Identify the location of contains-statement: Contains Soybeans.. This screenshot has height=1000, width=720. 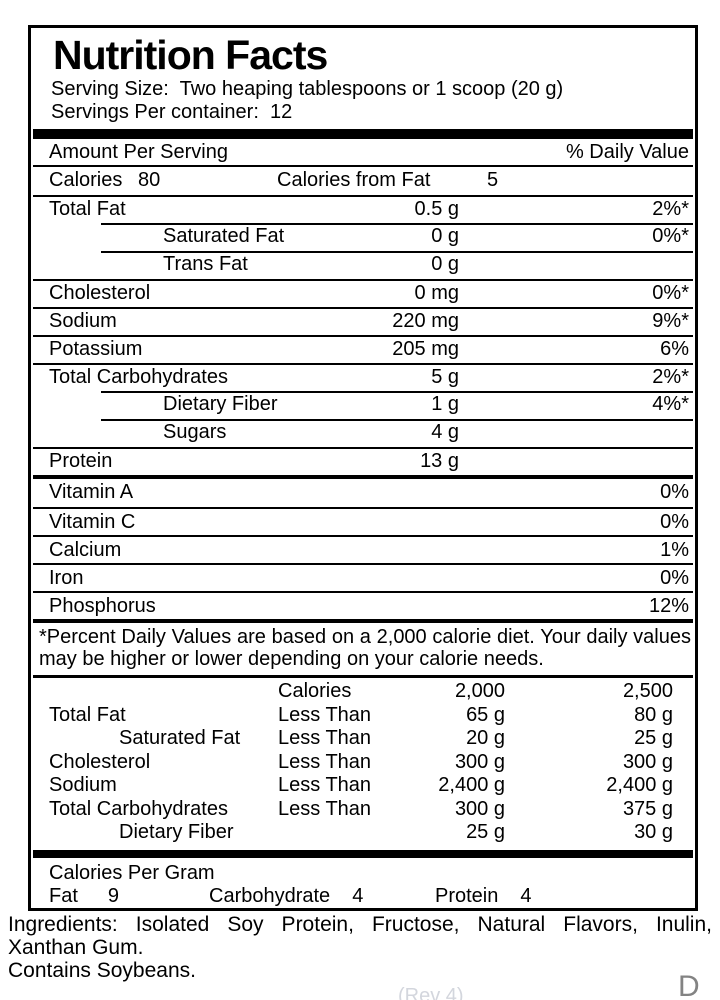
(102, 970).